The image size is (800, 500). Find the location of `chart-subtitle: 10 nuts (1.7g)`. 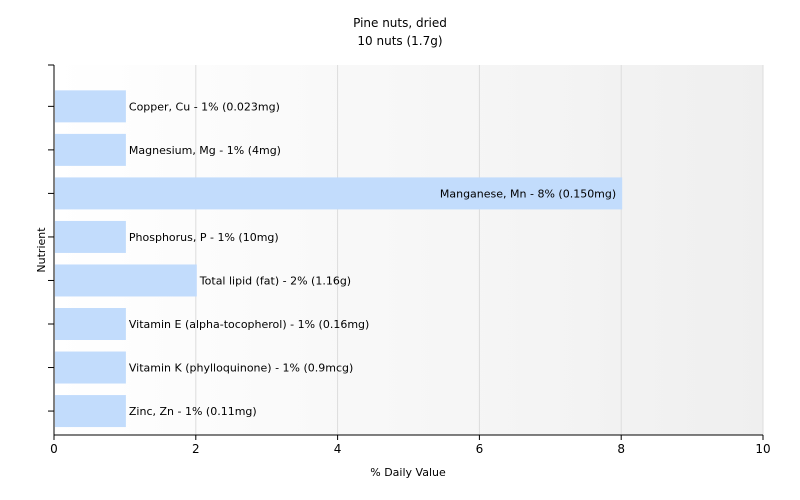

chart-subtitle: 10 nuts (1.7g) is located at coordinates (399, 41).